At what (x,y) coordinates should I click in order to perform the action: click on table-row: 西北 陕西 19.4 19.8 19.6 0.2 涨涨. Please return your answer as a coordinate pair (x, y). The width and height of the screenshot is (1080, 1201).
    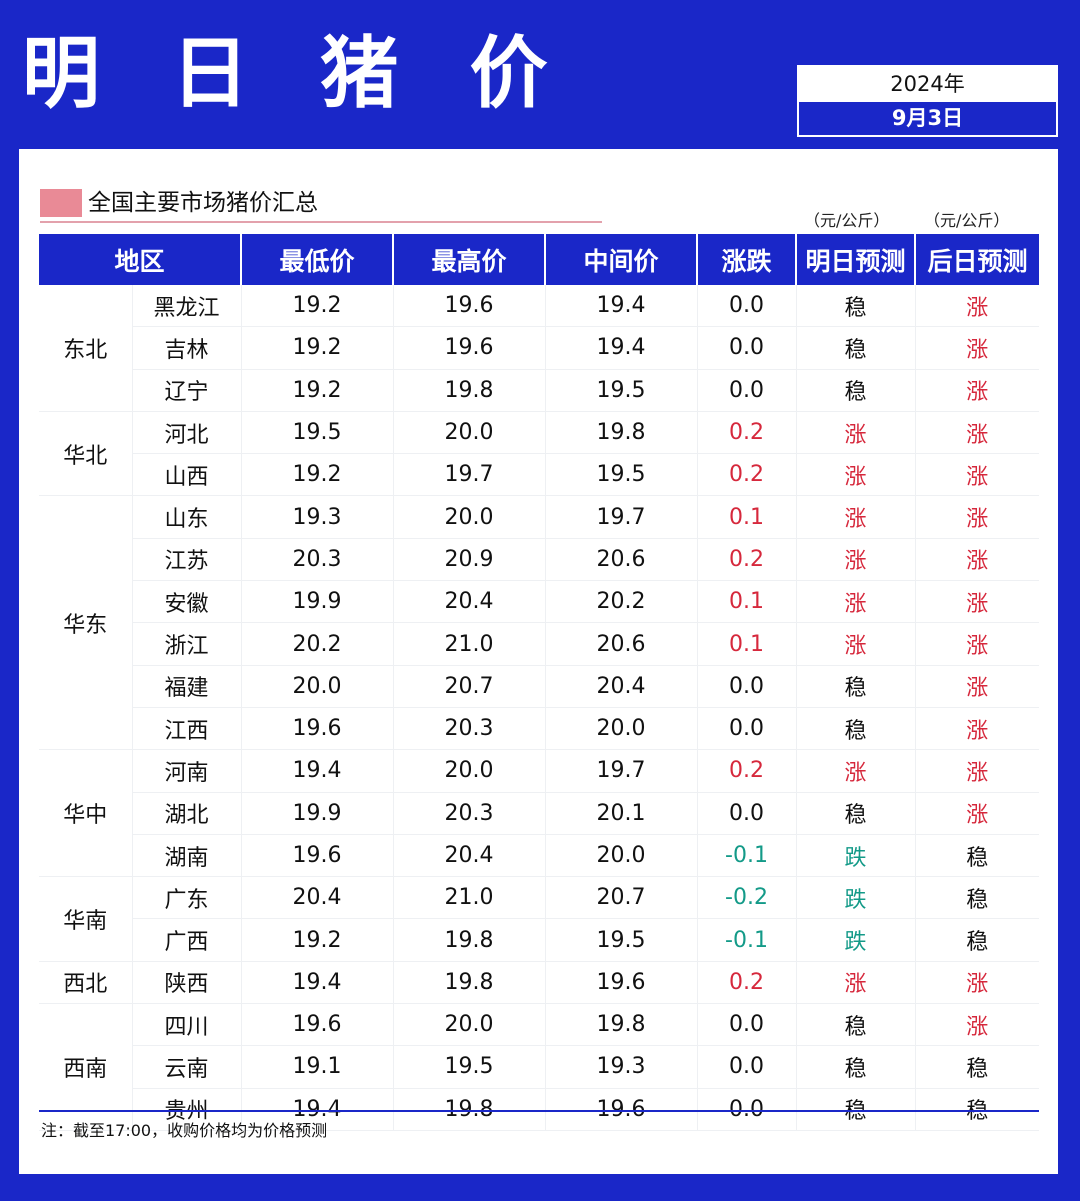
    Looking at the image, I should click on (539, 983).